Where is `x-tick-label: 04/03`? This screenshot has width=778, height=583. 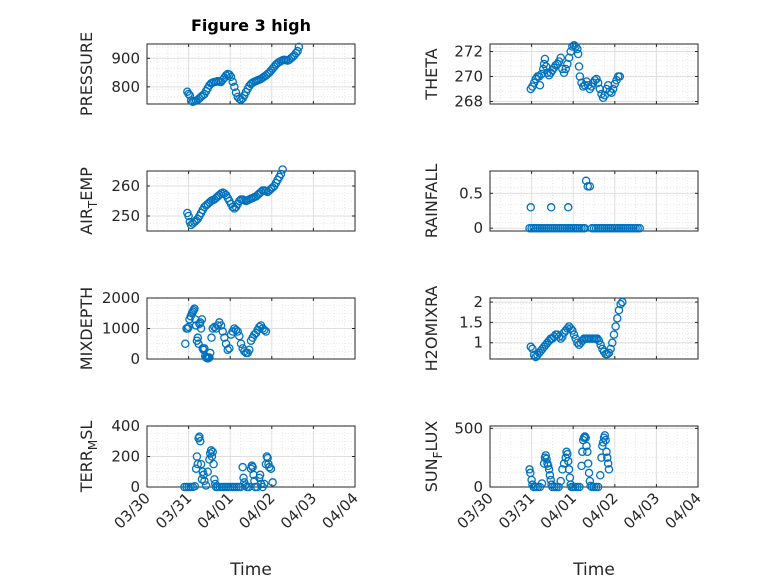 x-tick-label: 04/03 is located at coordinates (298, 510).